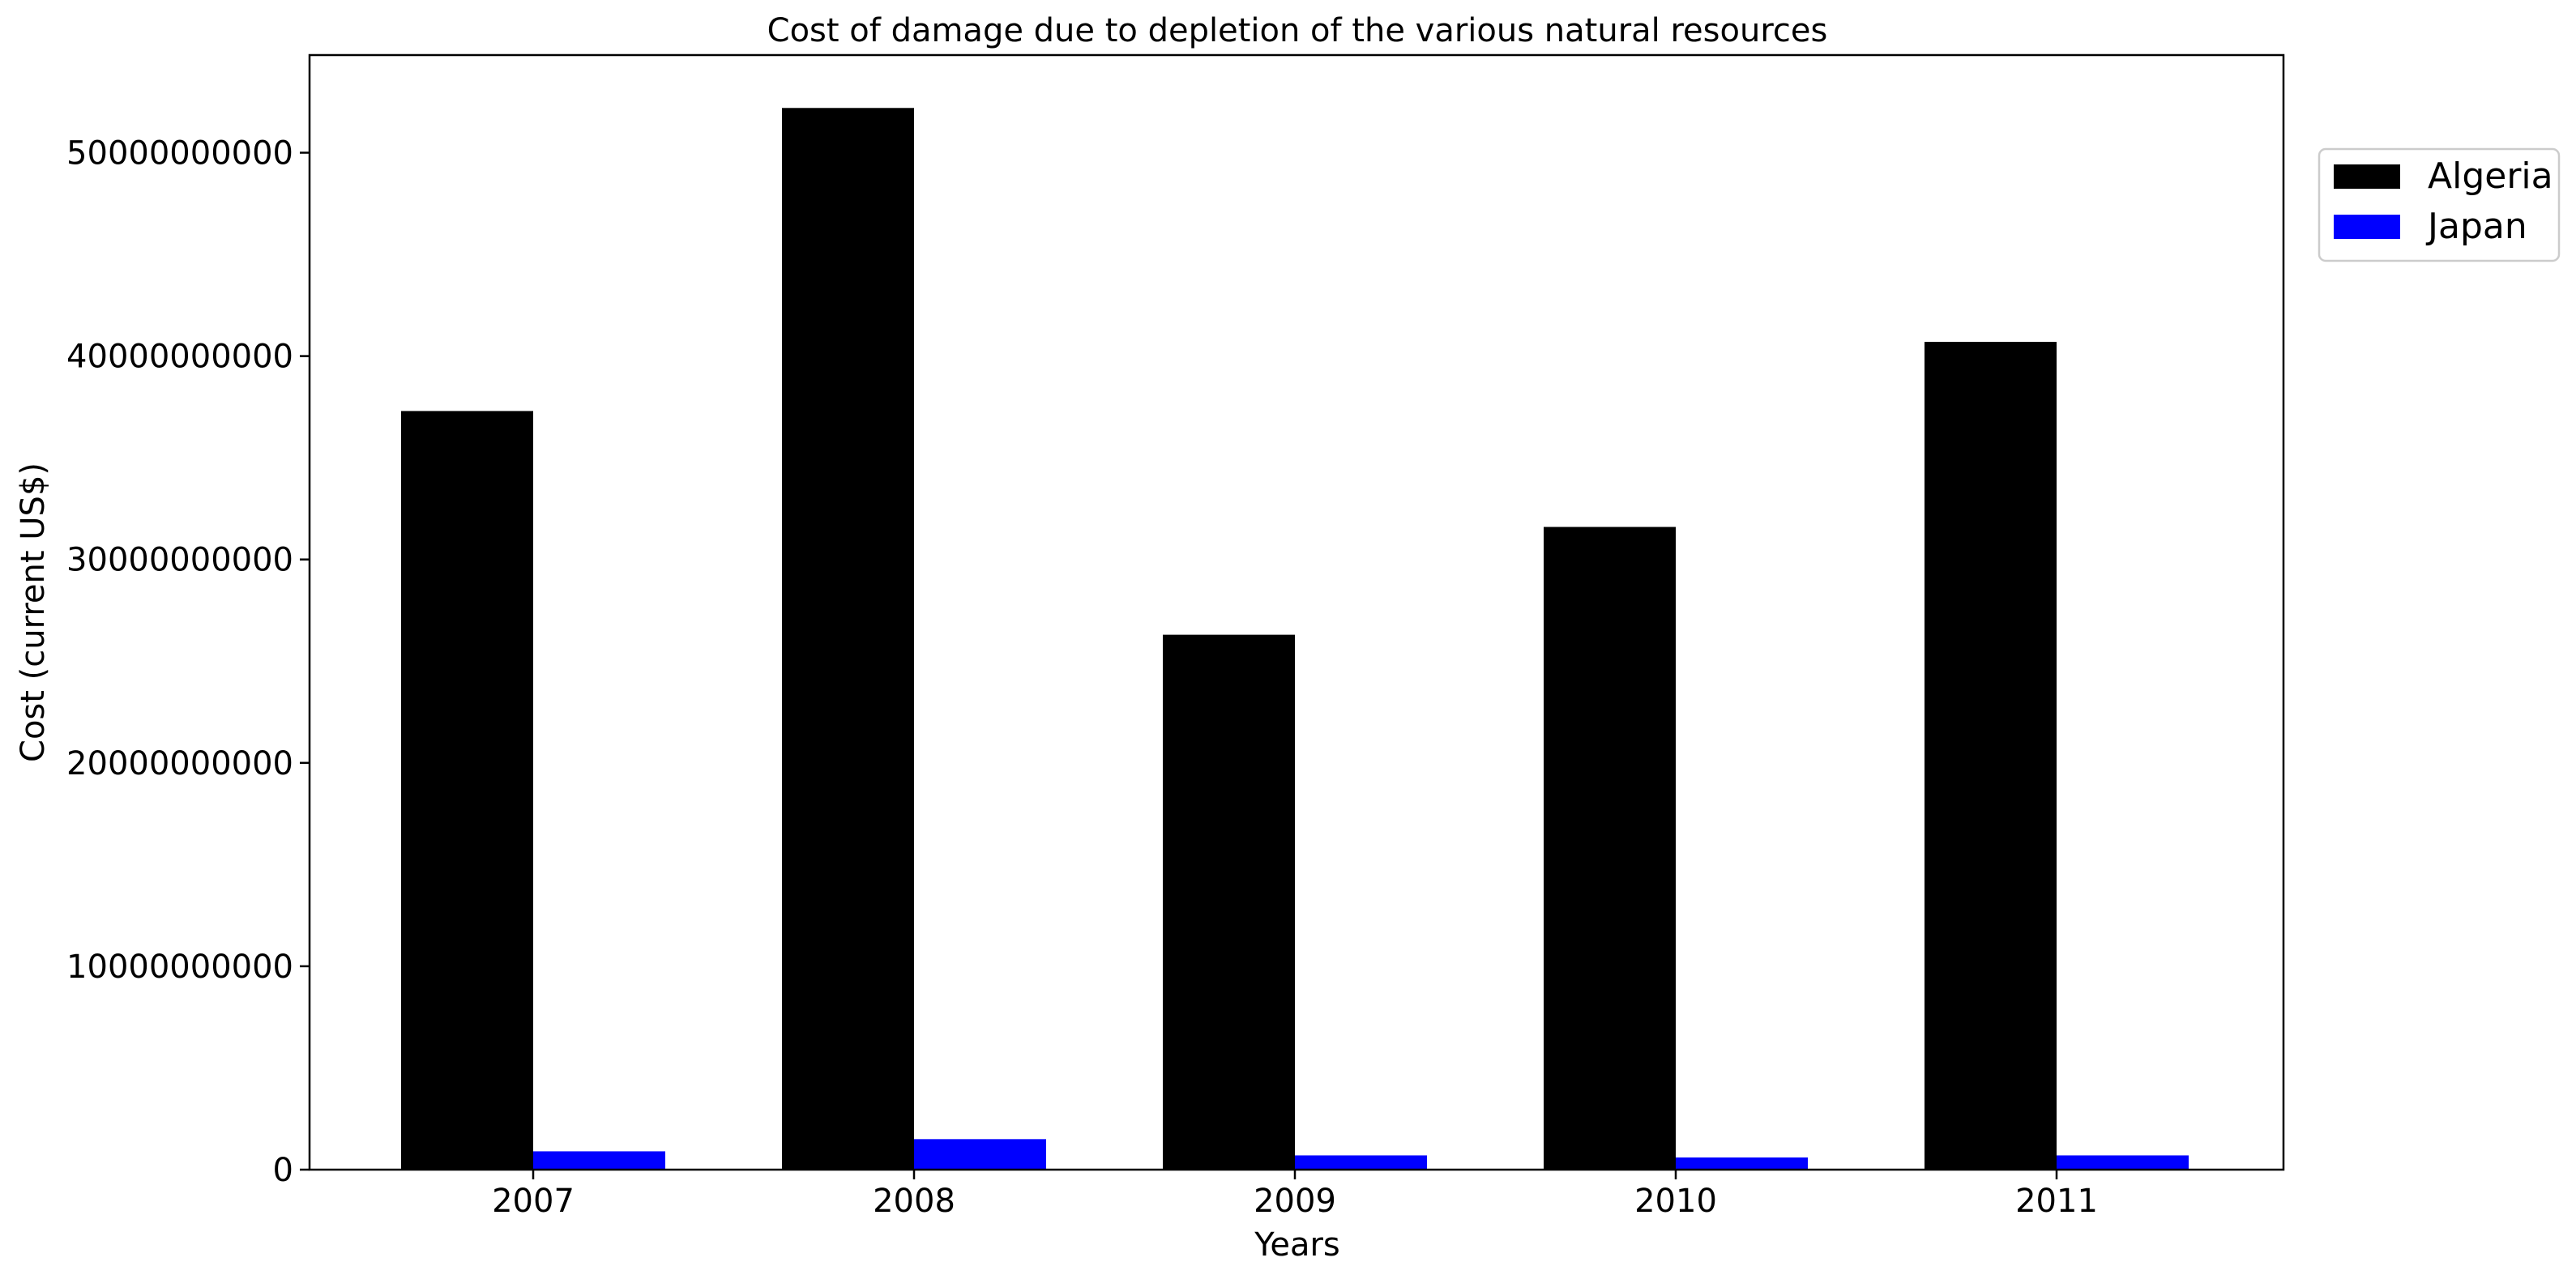 The height and width of the screenshot is (1279, 2576). What do you see at coordinates (1742, 1163) in the screenshot?
I see `bar-japan-2010` at bounding box center [1742, 1163].